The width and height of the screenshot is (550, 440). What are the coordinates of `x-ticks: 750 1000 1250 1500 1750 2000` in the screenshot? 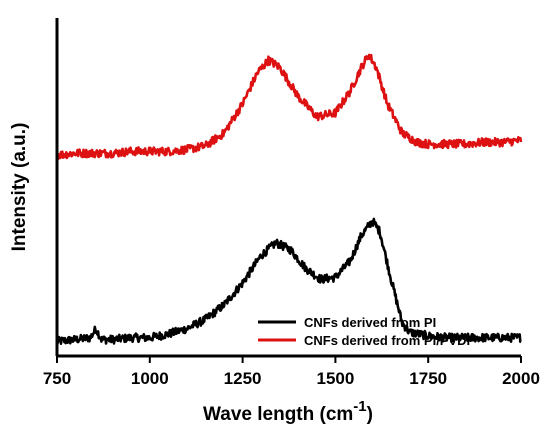 It's located at (291, 372).